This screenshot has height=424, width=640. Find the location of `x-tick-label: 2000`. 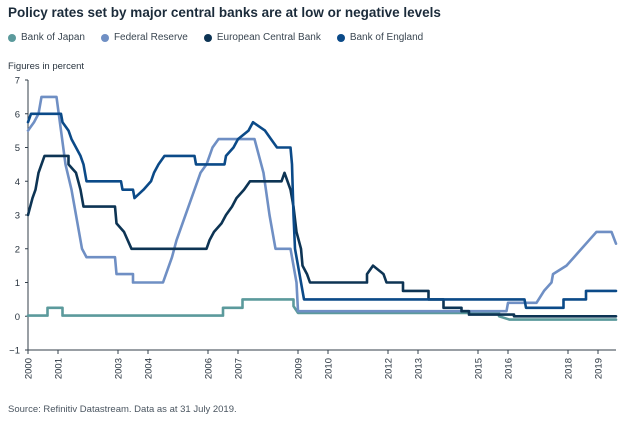

x-tick-label: 2000 is located at coordinates (29, 368).